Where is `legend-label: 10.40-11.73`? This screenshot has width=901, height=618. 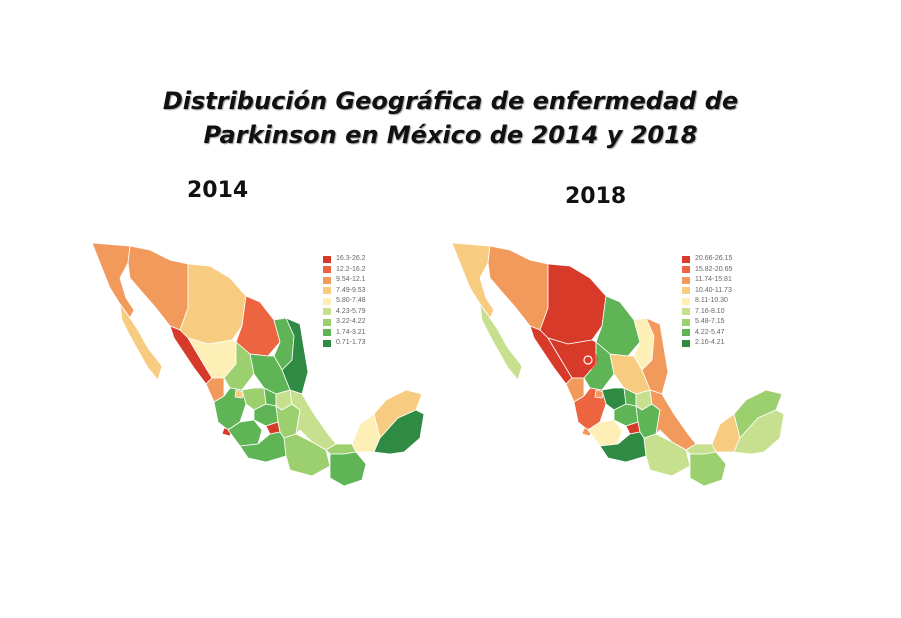
legend-label: 10.40-11.73 is located at coordinates (713, 290).